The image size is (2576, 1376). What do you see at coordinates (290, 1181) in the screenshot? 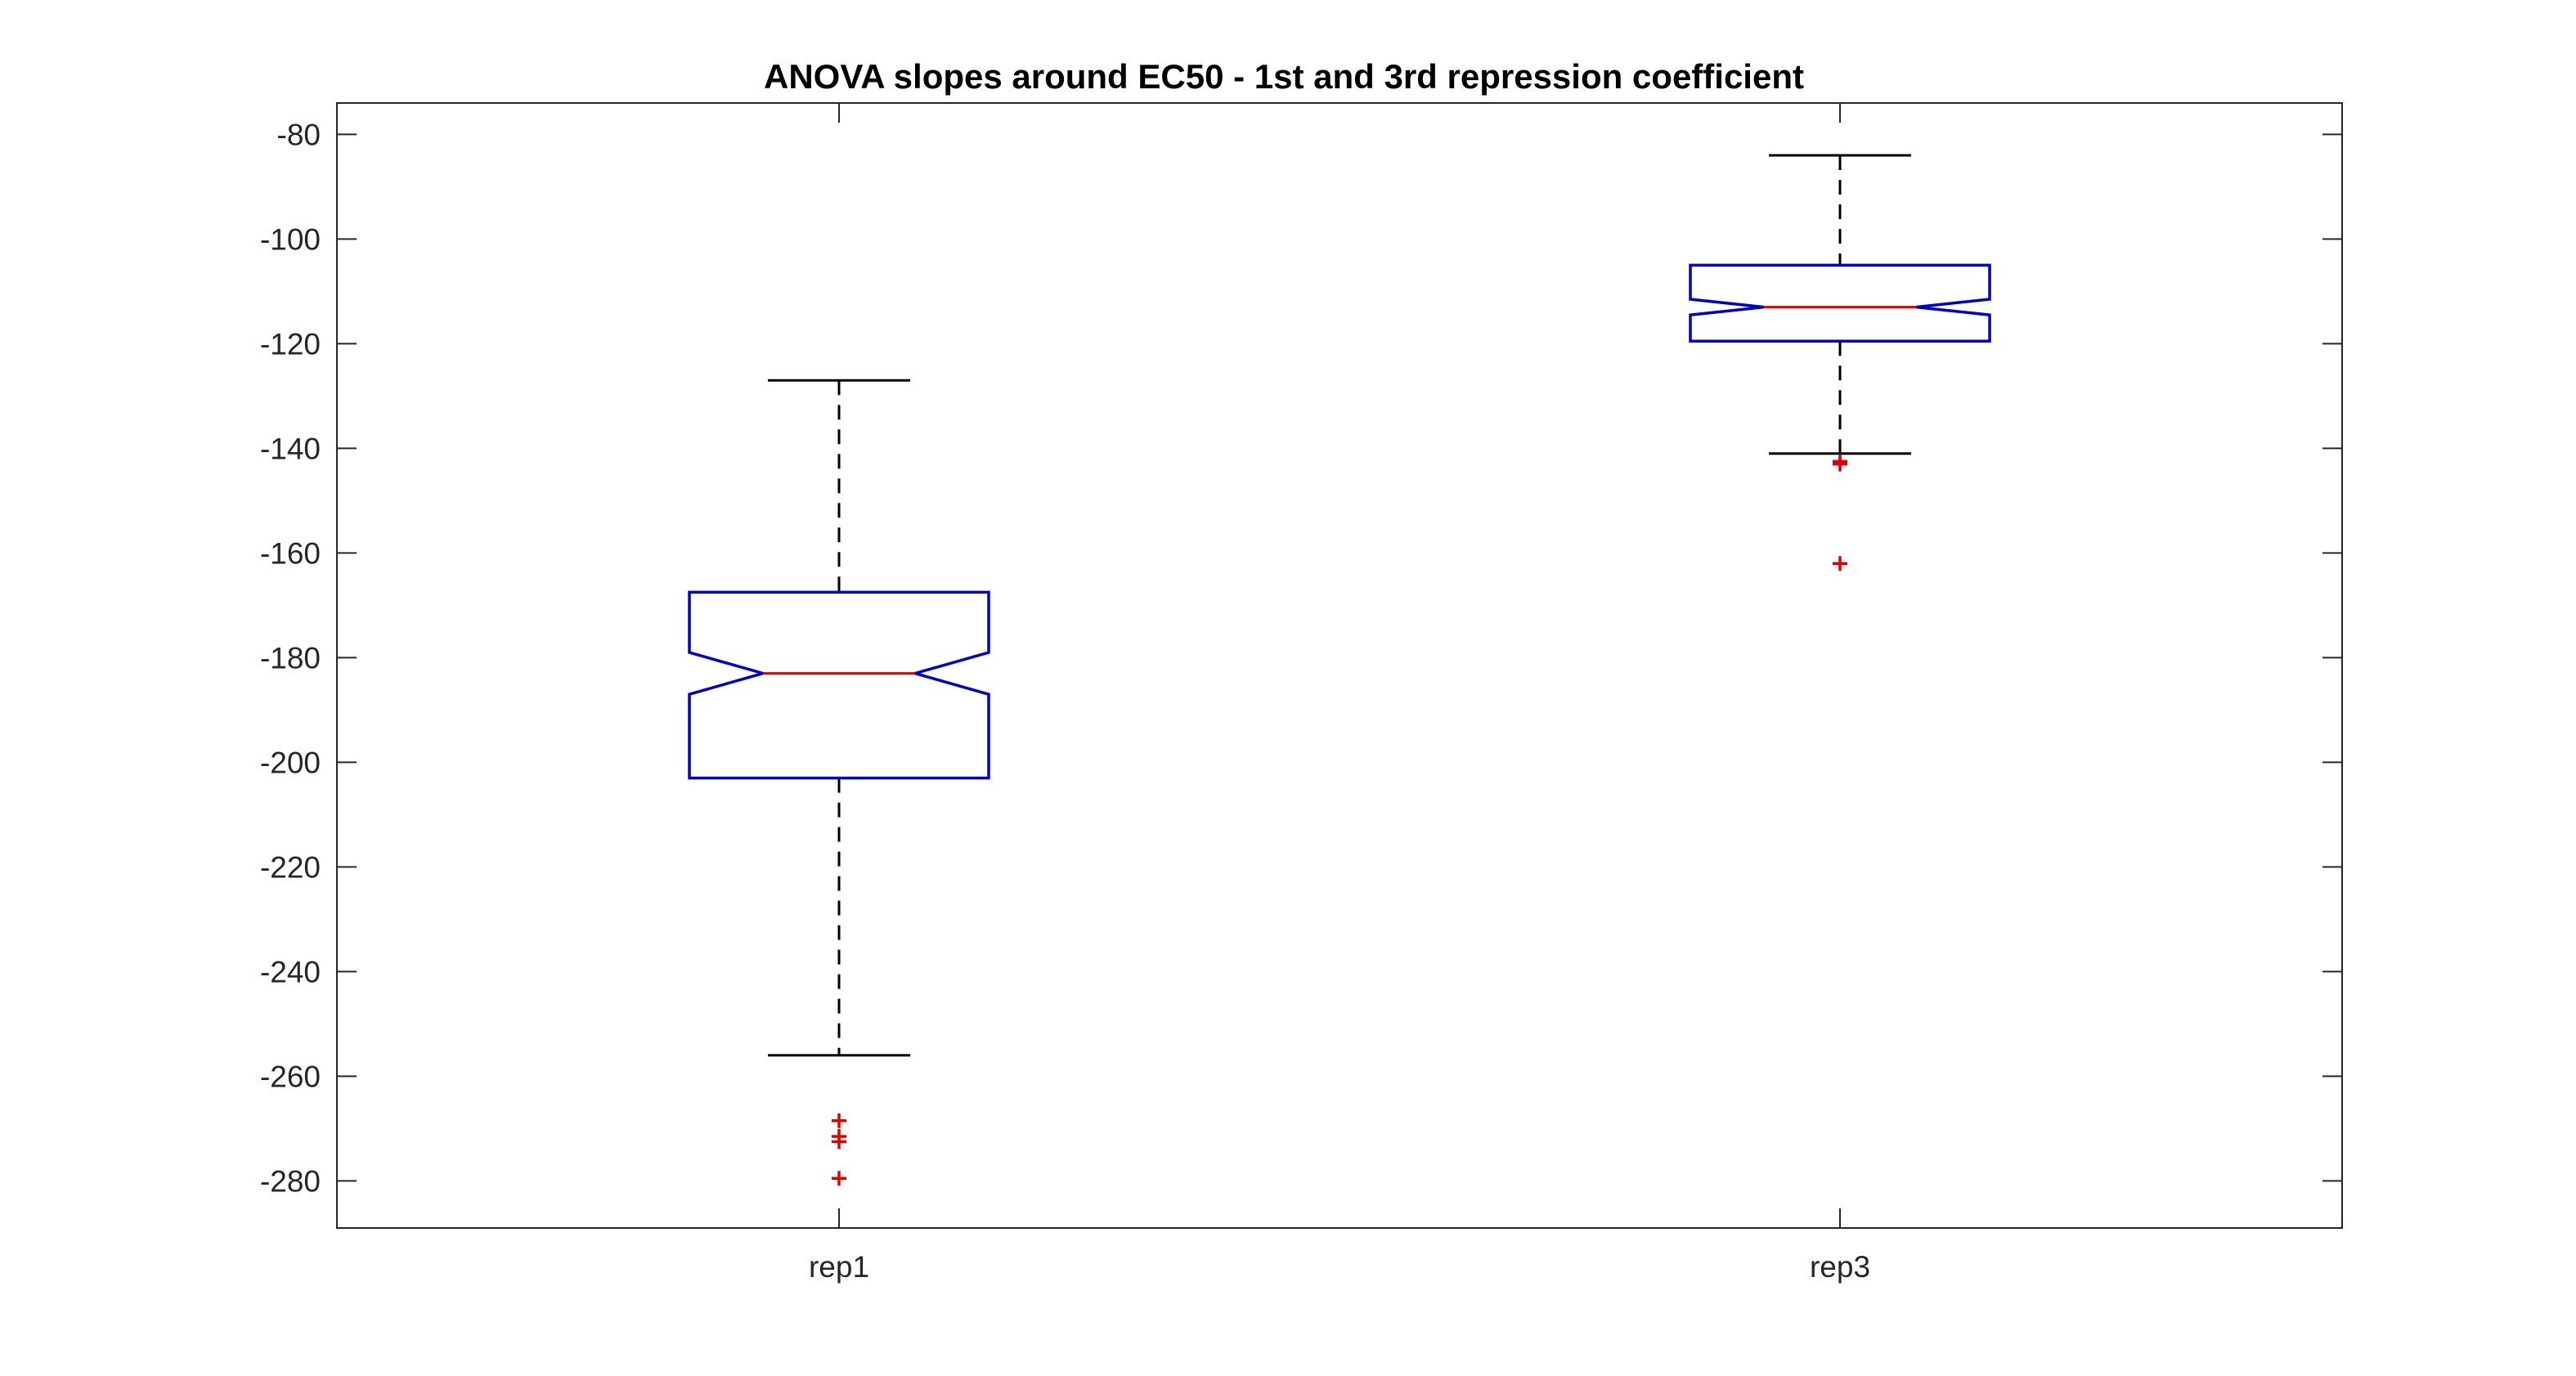
I see `y-tick-label: -280` at bounding box center [290, 1181].